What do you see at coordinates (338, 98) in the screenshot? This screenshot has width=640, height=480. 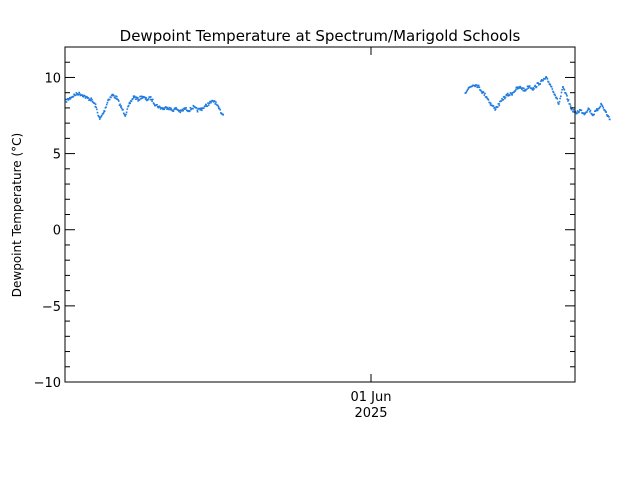 I see `series-layer` at bounding box center [338, 98].